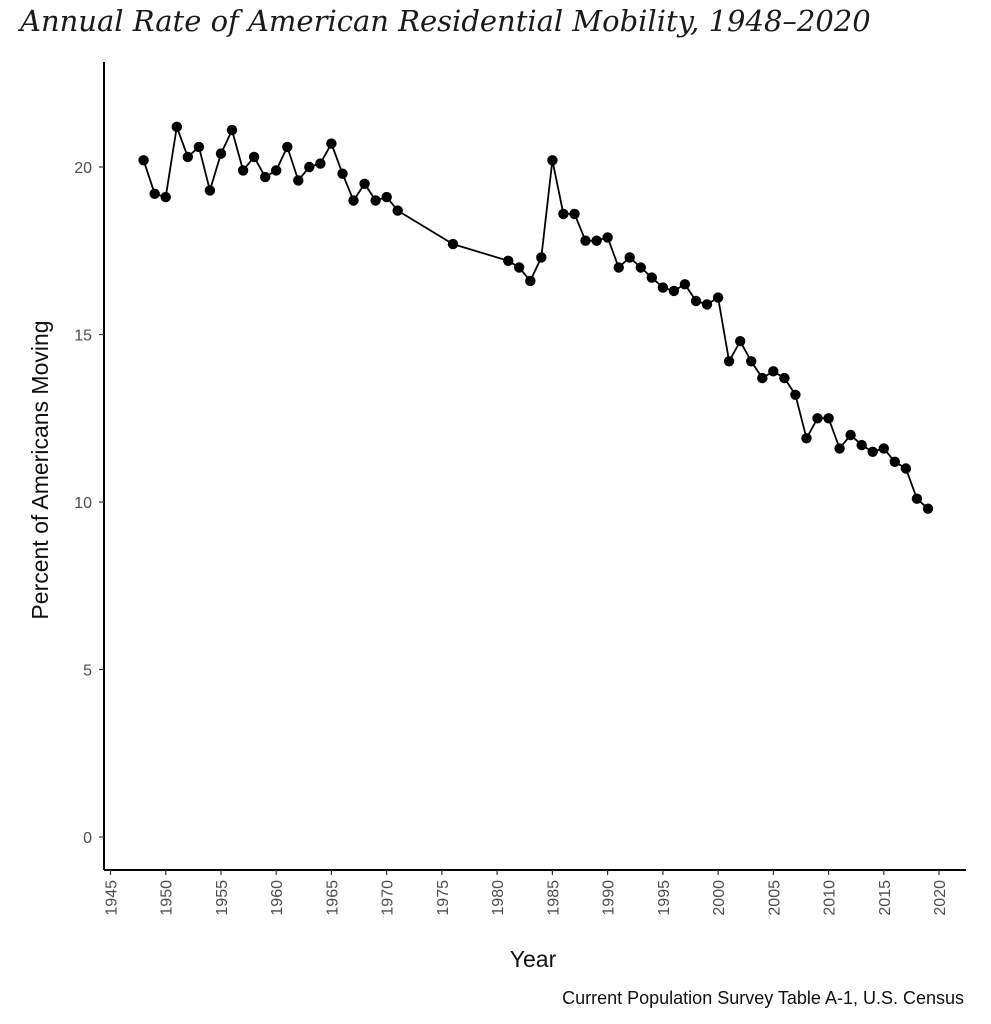  What do you see at coordinates (320, 163) in the screenshot?
I see `data-point-1964` at bounding box center [320, 163].